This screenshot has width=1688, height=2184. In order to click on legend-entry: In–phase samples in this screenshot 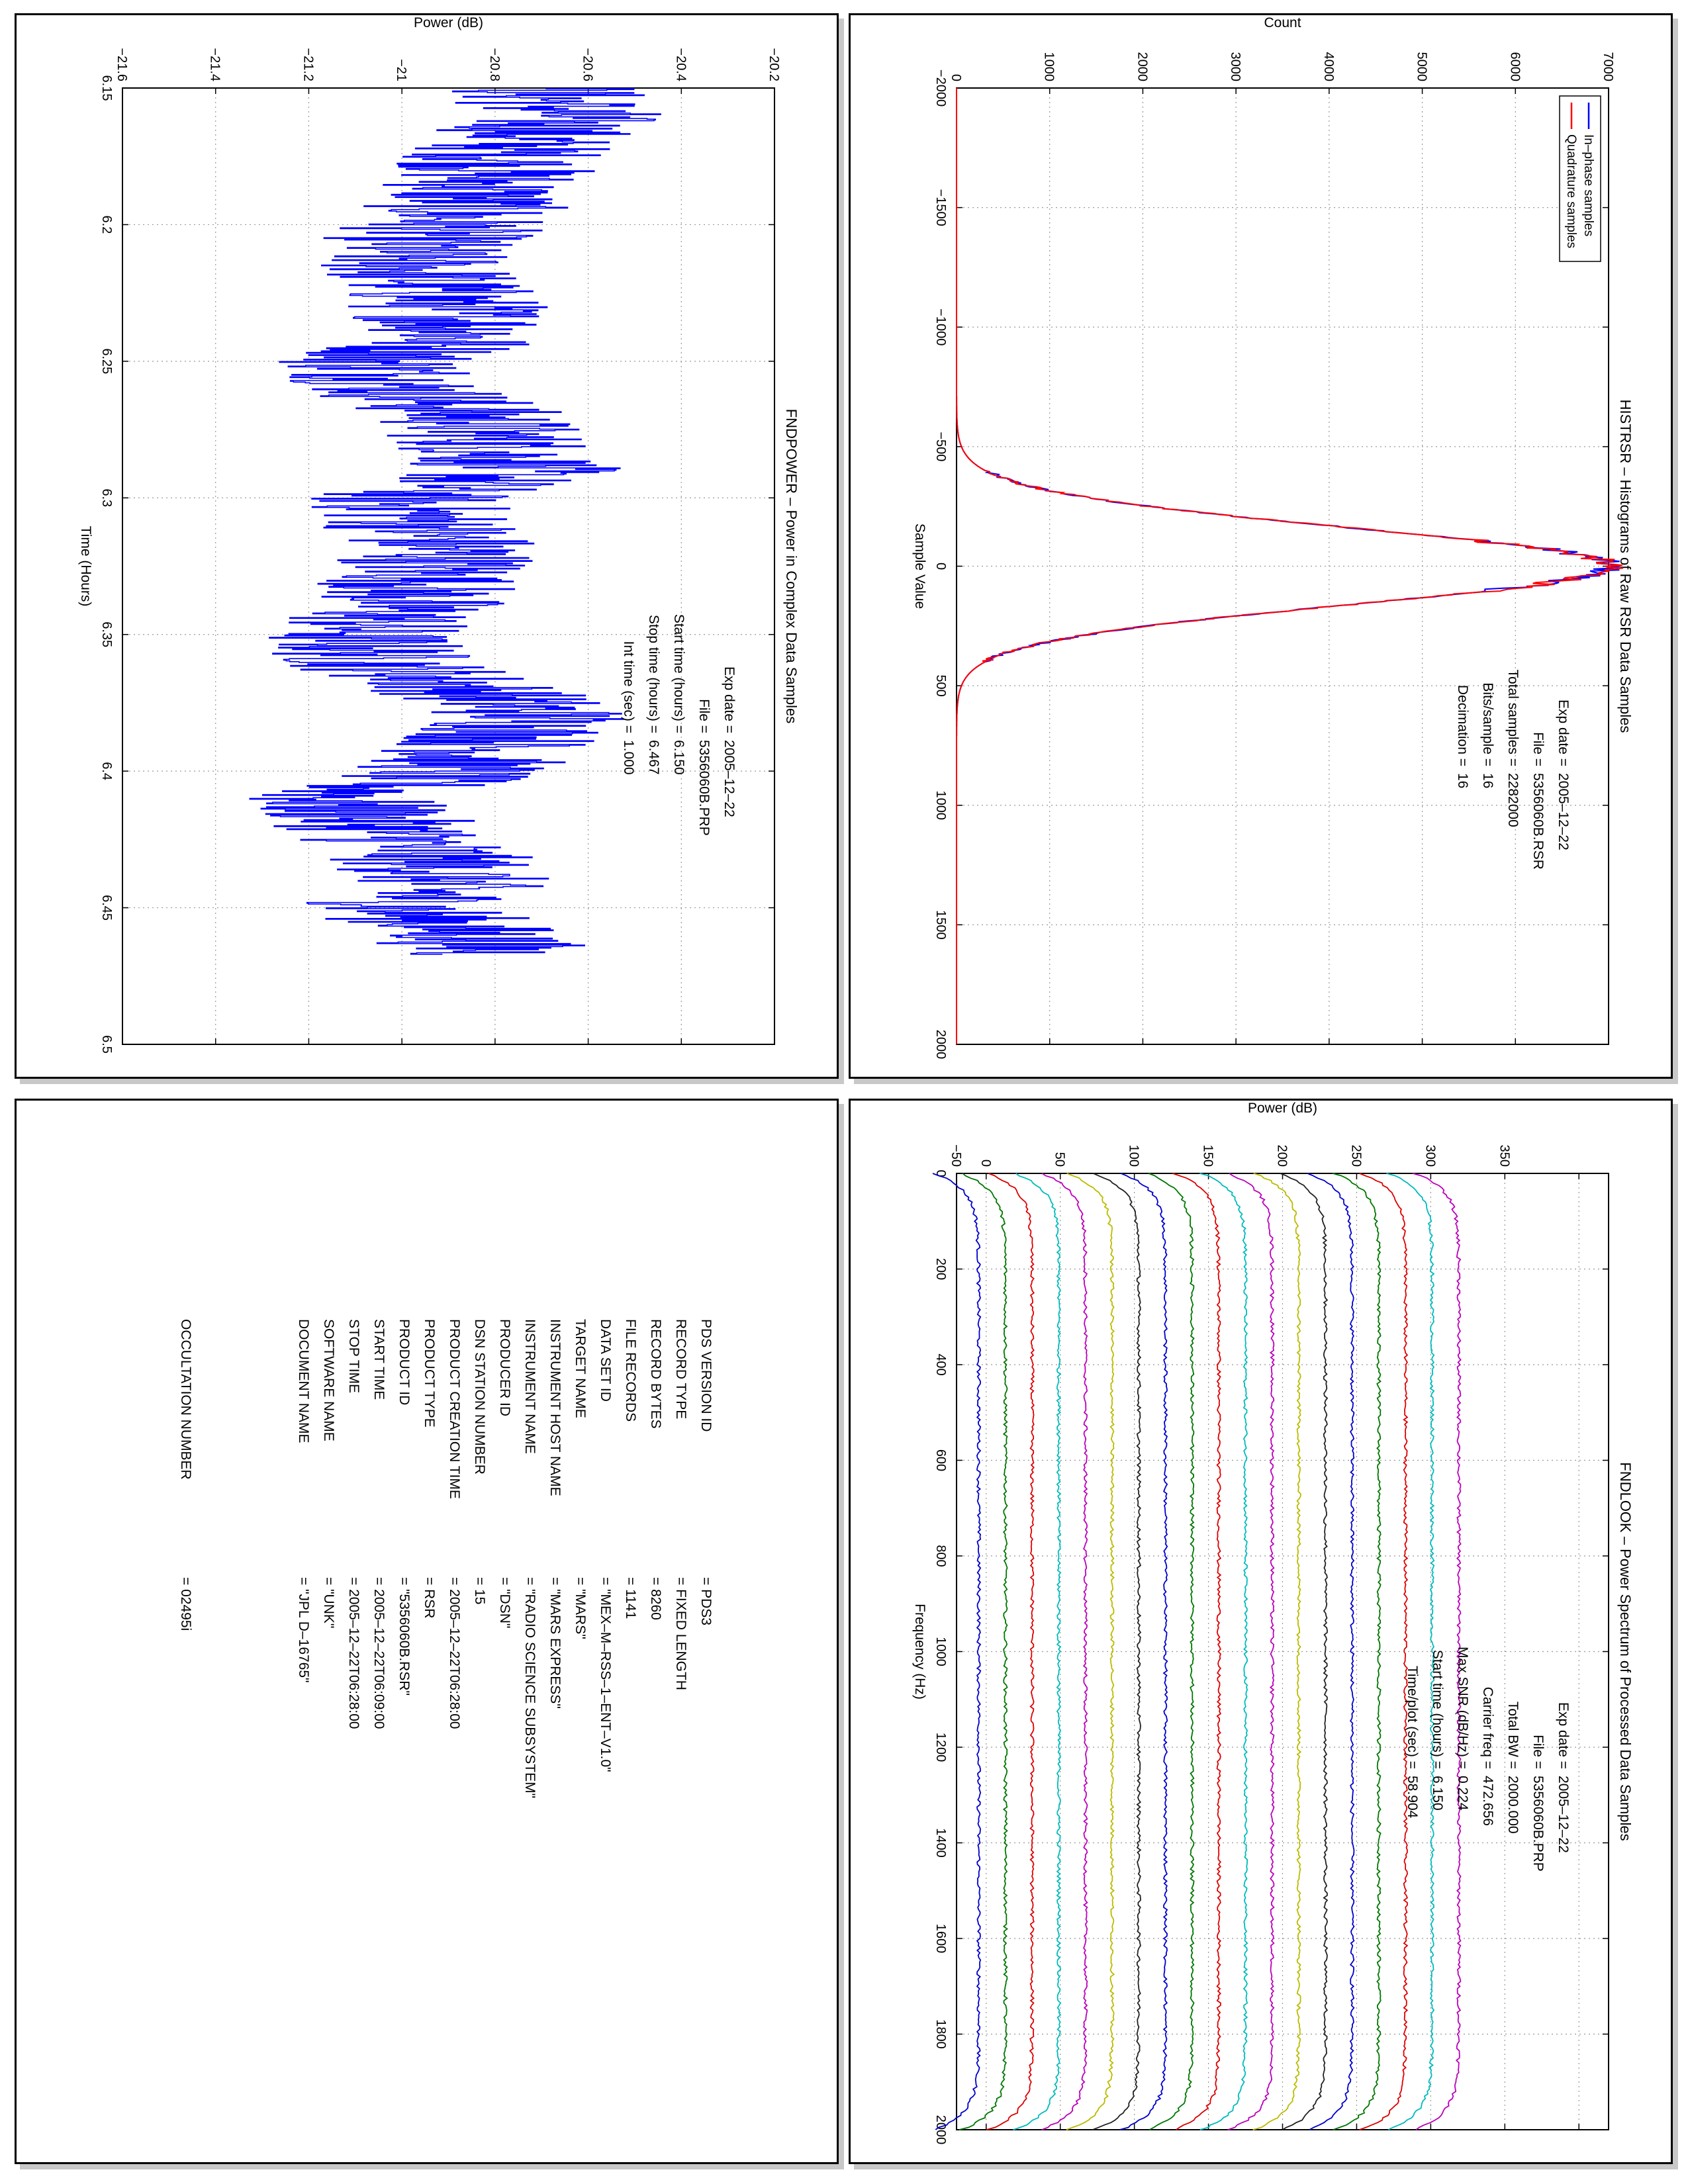, I will do `click(1588, 185)`.